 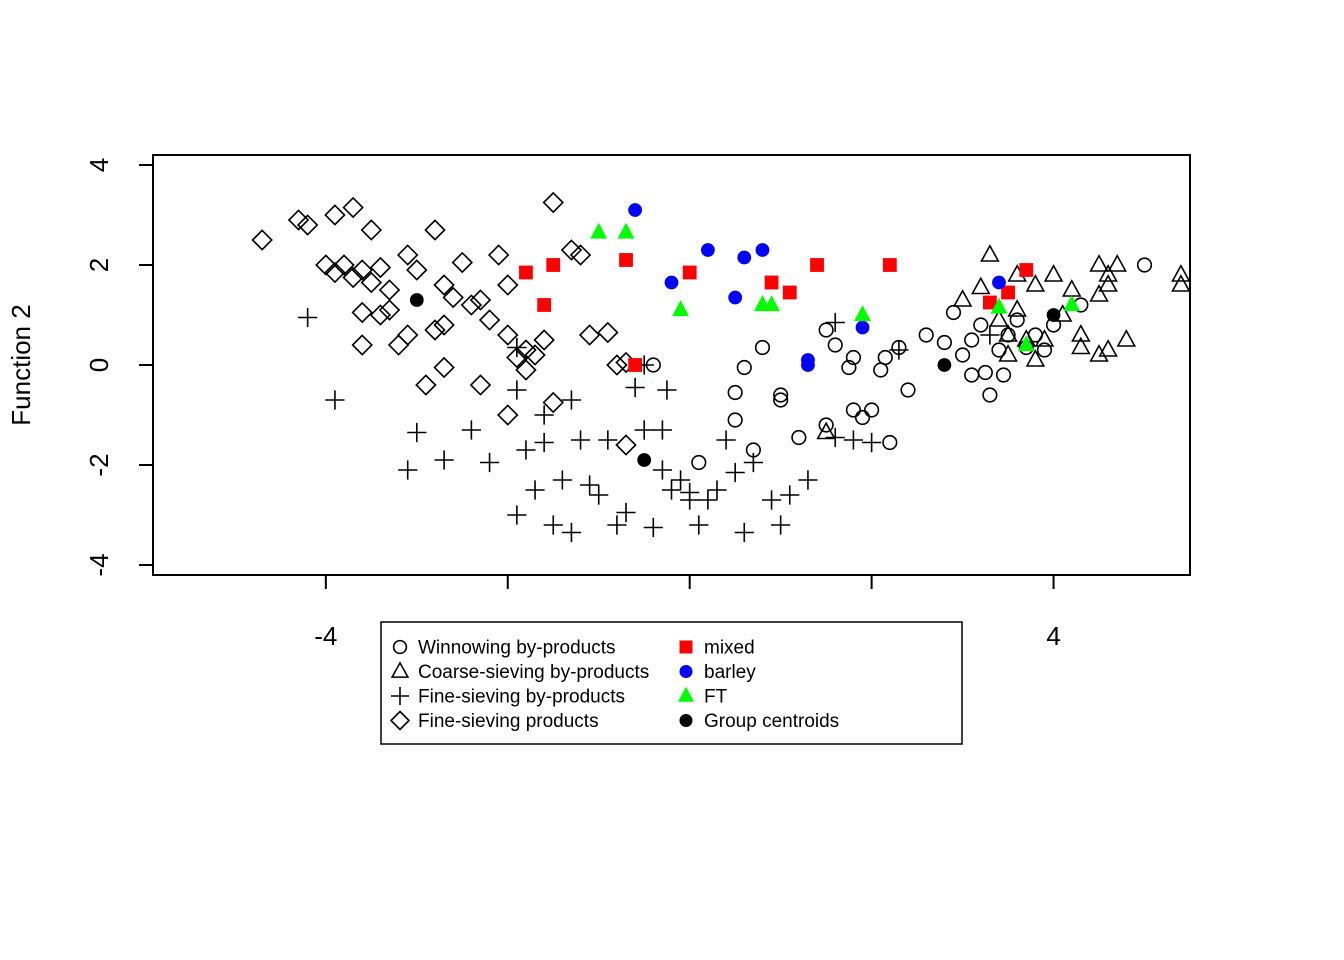 I want to click on legend-item: Fine-sieving products, so click(x=494, y=721).